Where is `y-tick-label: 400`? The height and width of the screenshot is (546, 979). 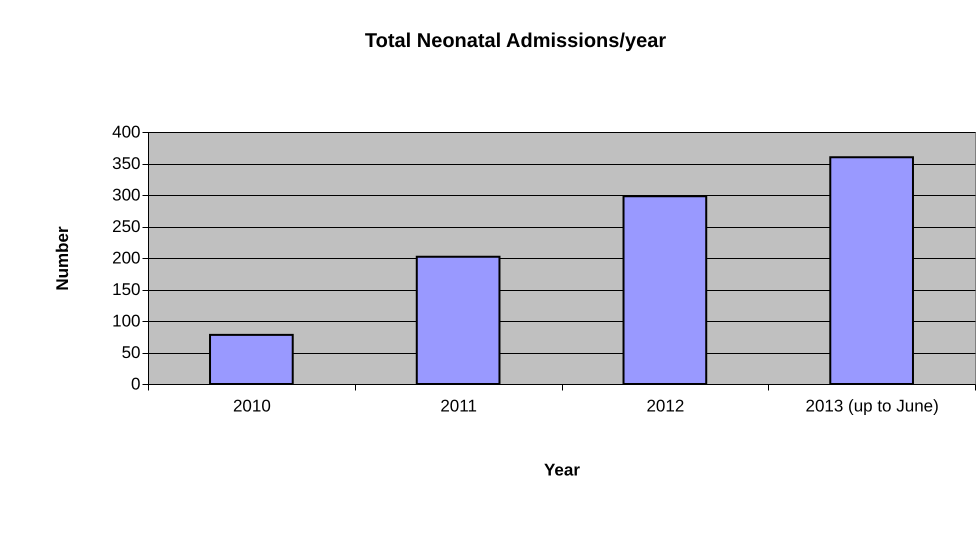 y-tick-label: 400 is located at coordinates (126, 132).